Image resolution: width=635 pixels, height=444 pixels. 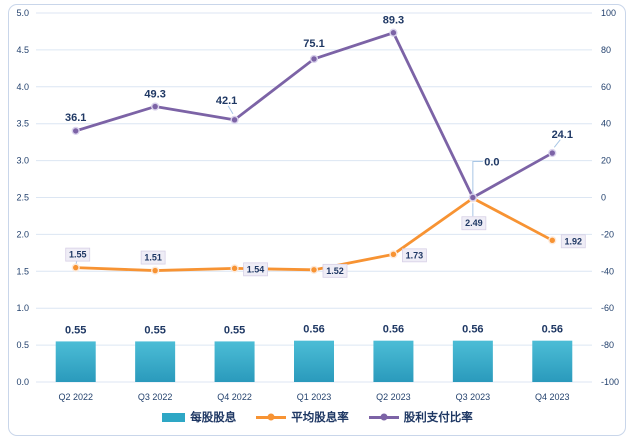 I want to click on right-axis-tick-label: -60, so click(x=607, y=308).